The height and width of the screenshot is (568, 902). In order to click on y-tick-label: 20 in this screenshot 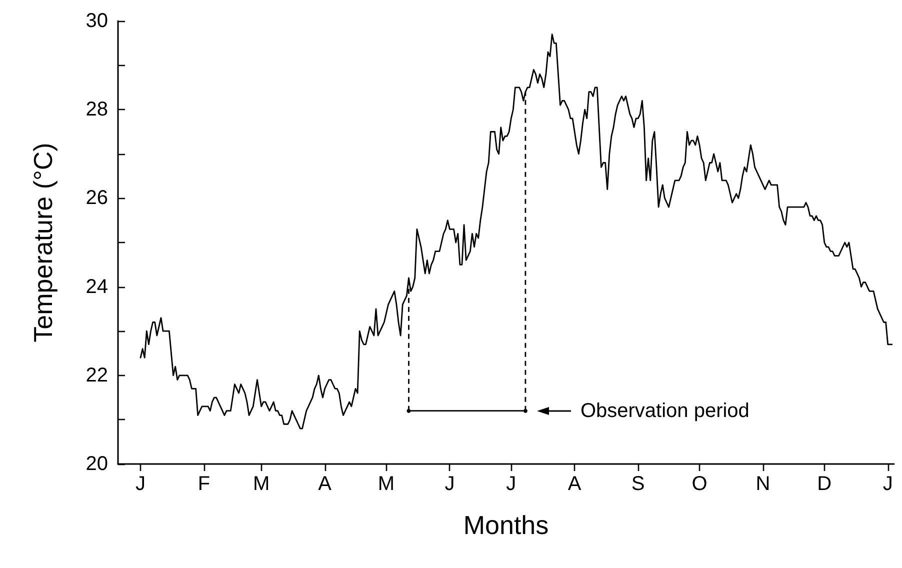, I will do `click(97, 464)`.